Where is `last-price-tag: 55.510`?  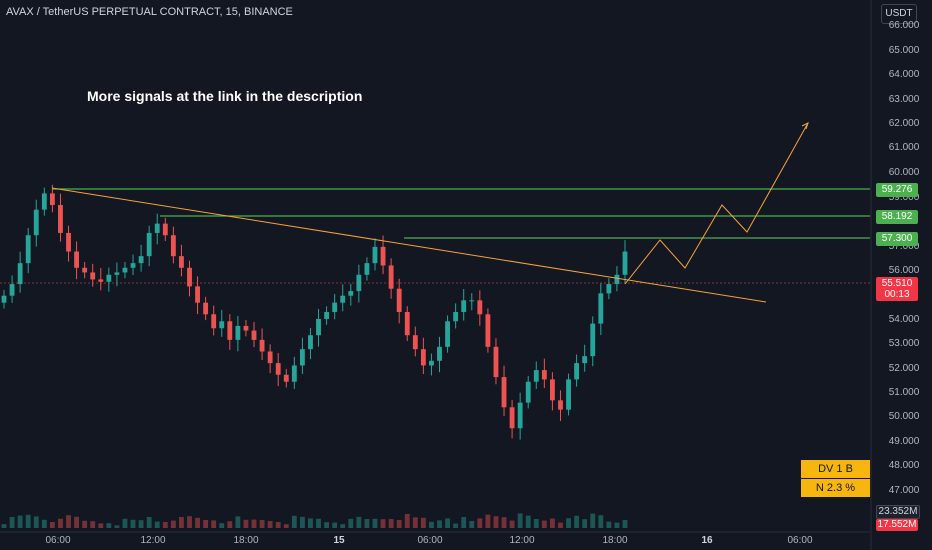 last-price-tag: 55.510 is located at coordinates (897, 284).